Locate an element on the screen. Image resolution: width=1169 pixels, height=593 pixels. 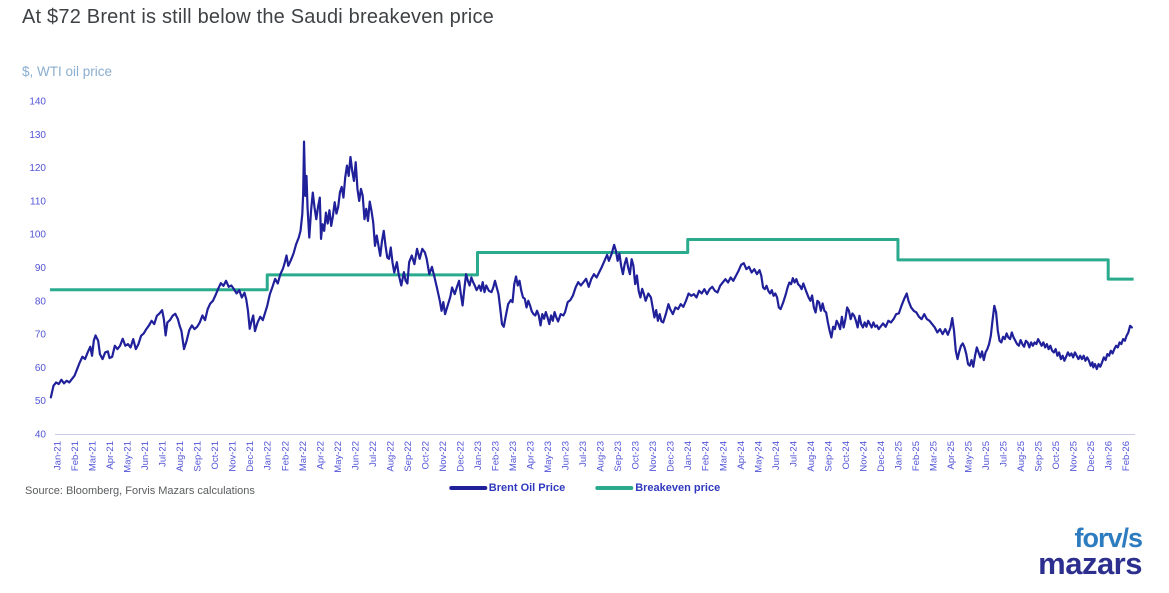
svg-text: Oct-25 is located at coordinates (1056, 455).